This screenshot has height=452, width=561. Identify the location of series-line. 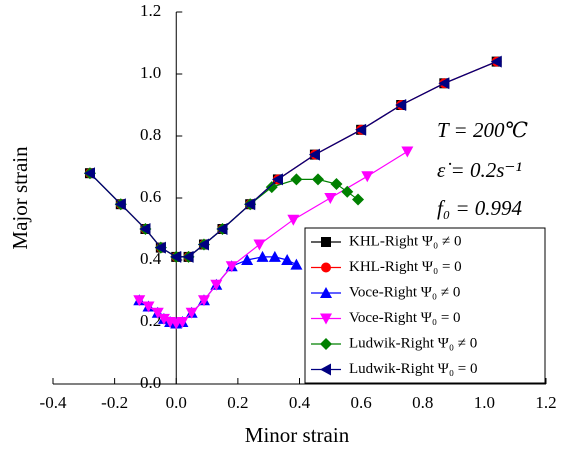
(217, 290).